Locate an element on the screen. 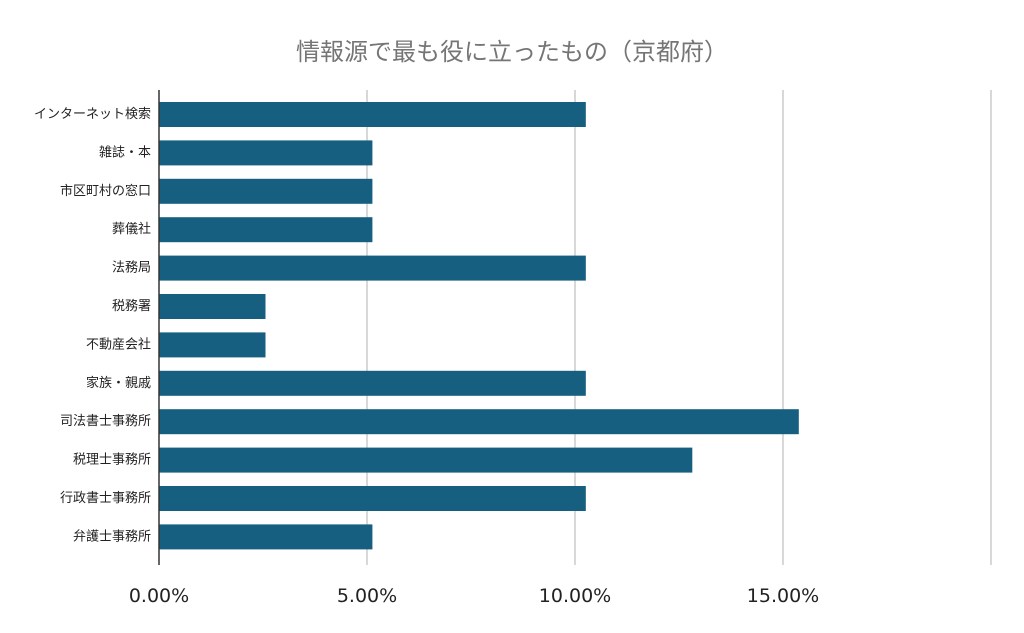 The height and width of the screenshot is (633, 1024). x-tick-label: 0.00% is located at coordinates (159, 596).